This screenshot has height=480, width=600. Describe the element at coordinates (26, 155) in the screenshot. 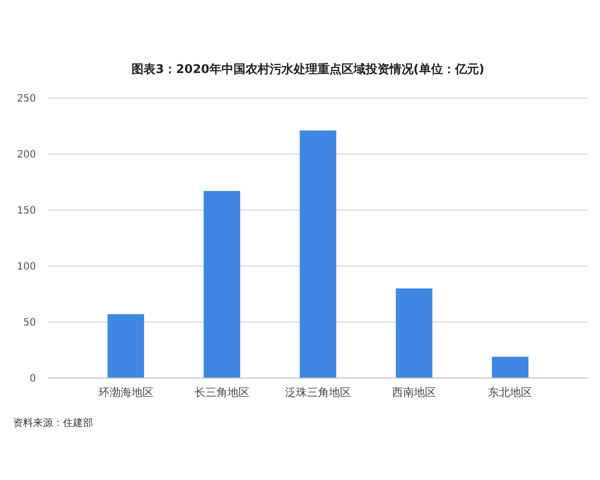

I see `y-tick-label: 200` at that location.